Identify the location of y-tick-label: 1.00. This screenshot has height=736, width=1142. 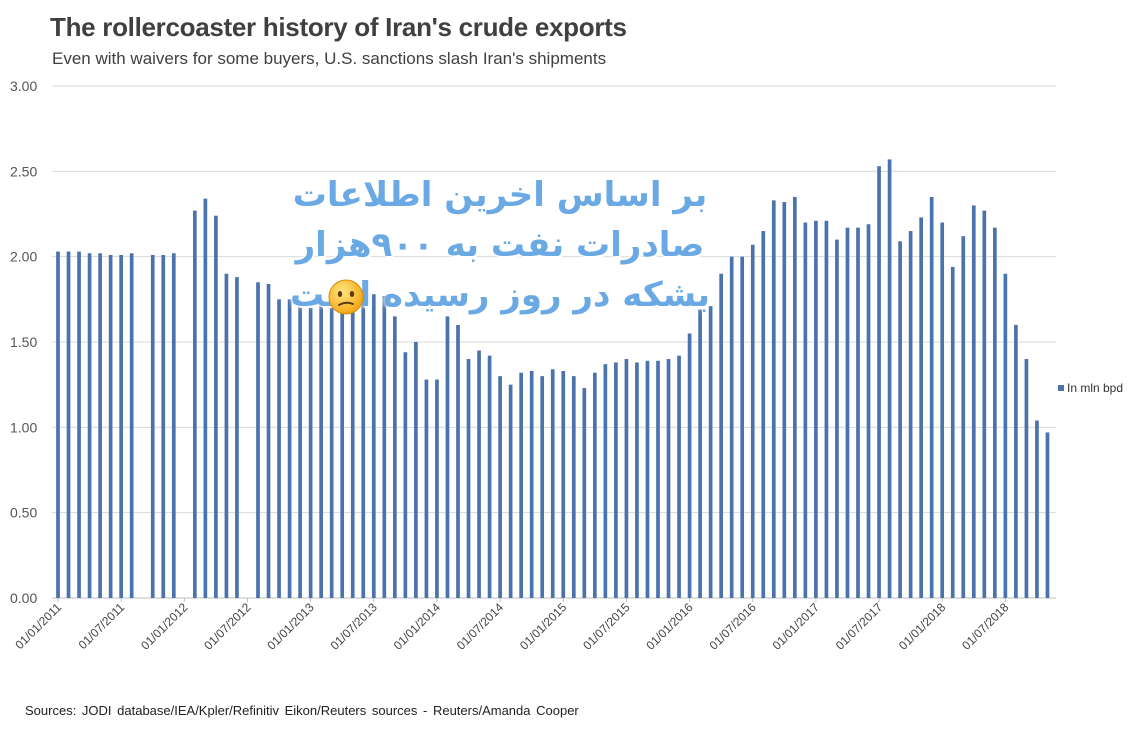
(23, 427).